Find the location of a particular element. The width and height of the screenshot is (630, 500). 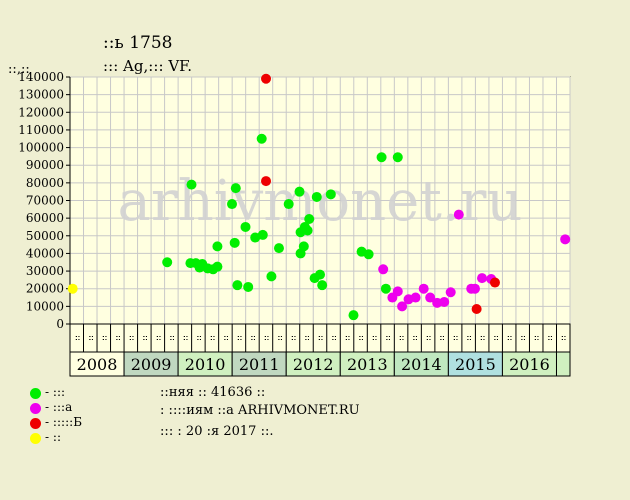

chart-title: ։։ь 1758 is located at coordinates (138, 43).